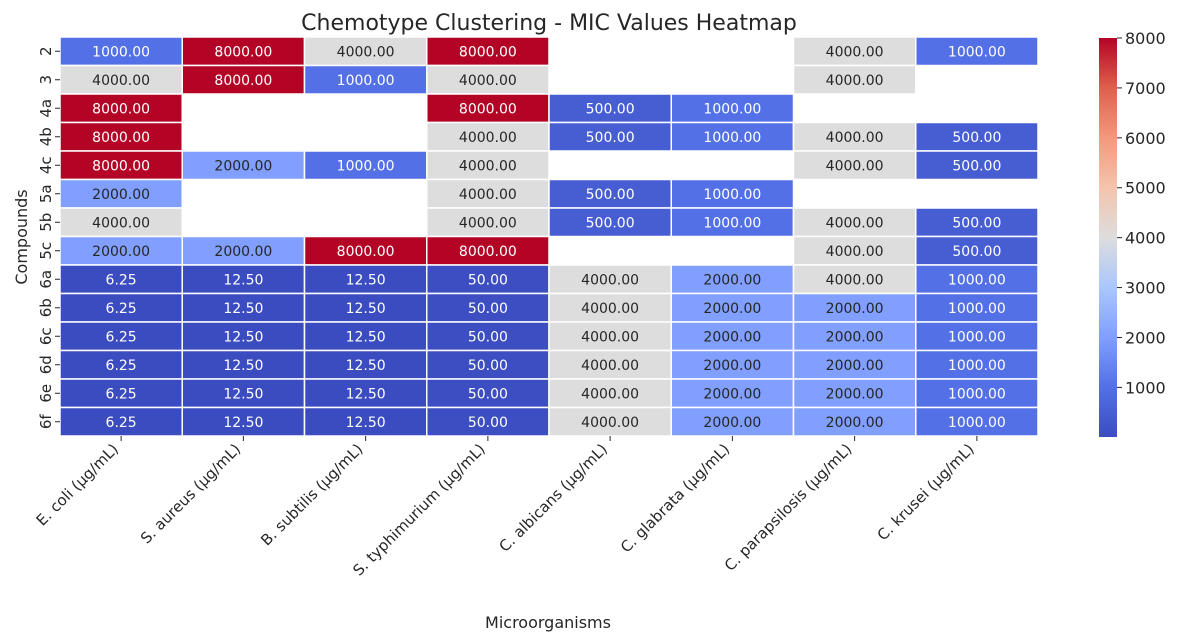 The width and height of the screenshot is (1181, 643). What do you see at coordinates (553, 498) in the screenshot?
I see `x-tick-label: C. albicans (µg/mL)` at bounding box center [553, 498].